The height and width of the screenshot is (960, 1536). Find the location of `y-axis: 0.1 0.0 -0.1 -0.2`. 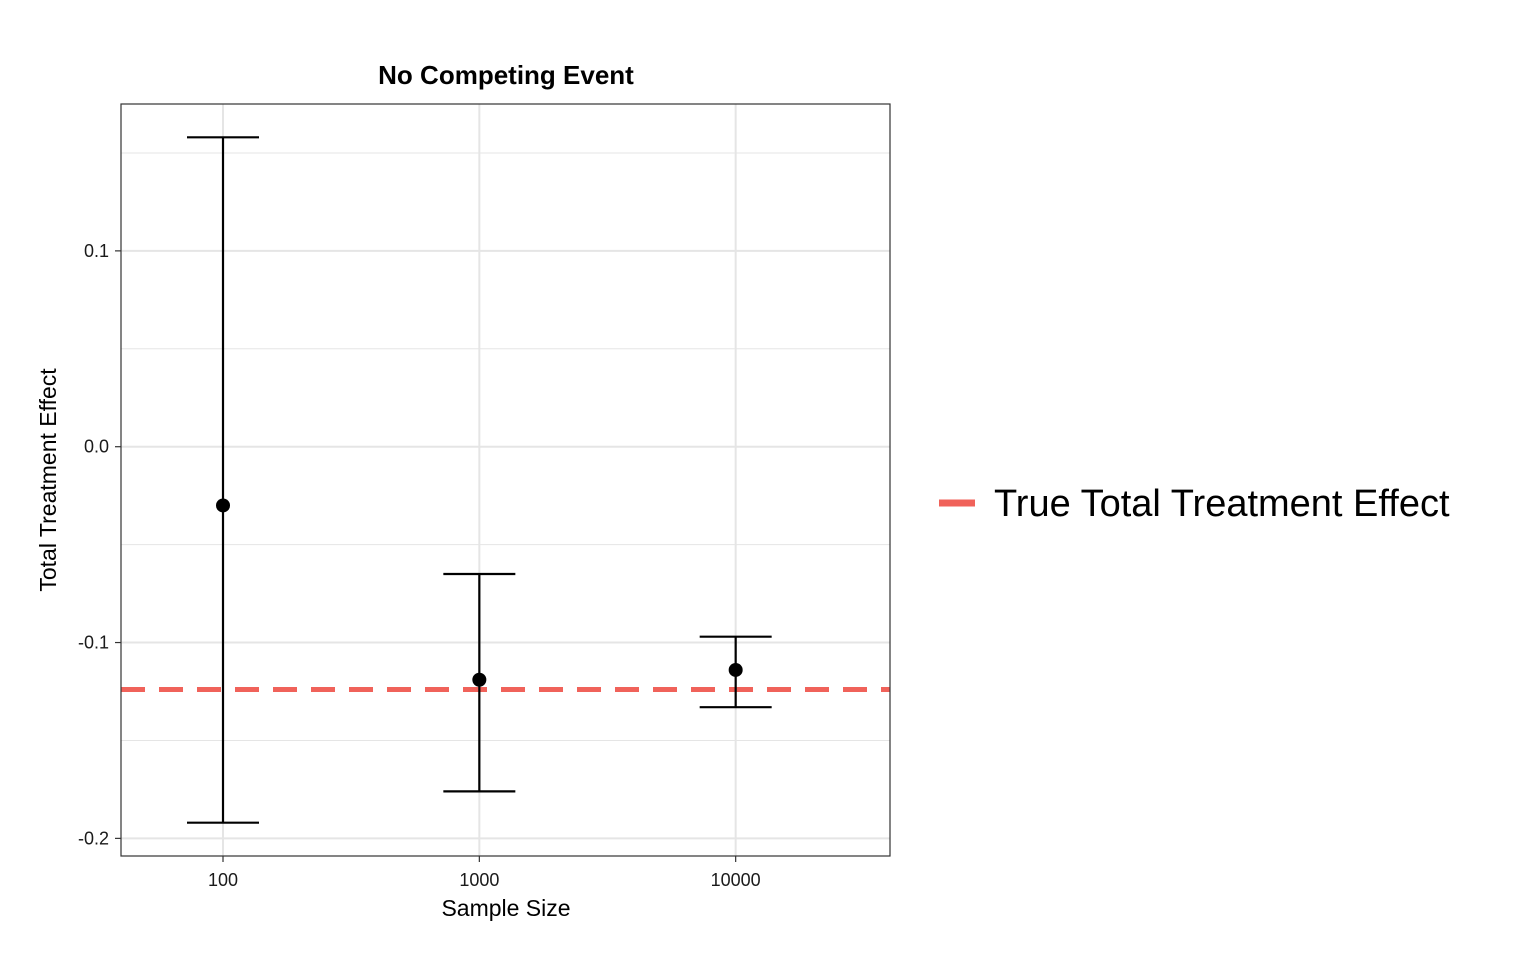

y-axis: 0.1 0.0 -0.1 -0.2 is located at coordinates (99, 544).